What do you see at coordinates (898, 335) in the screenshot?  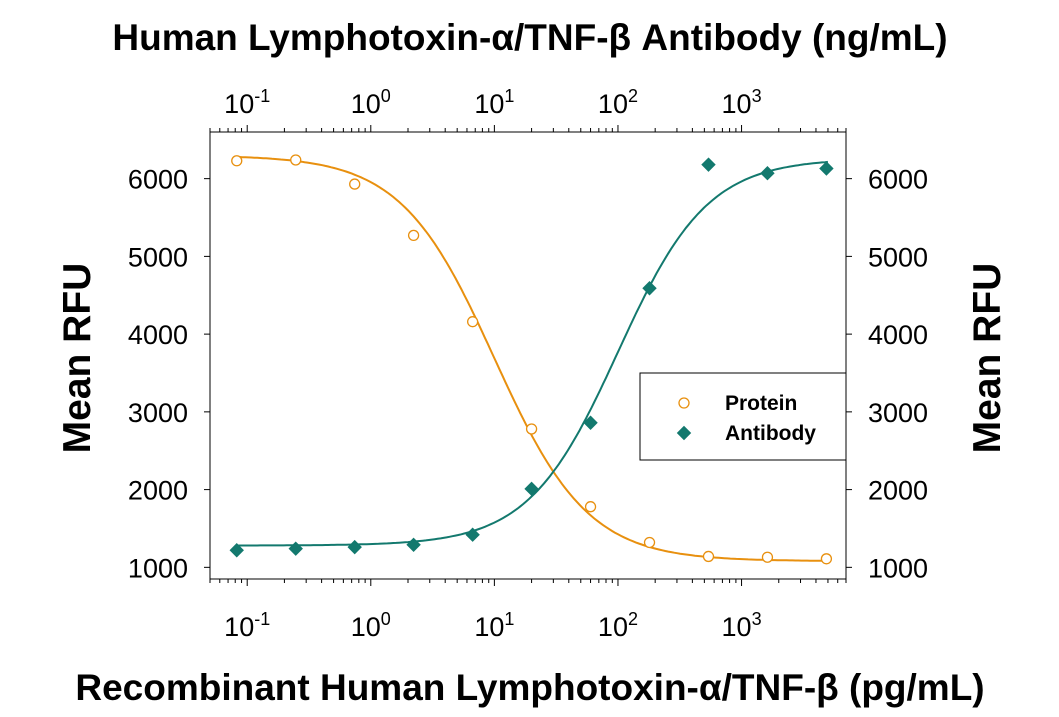 I see `y-tick-label-right: 4000` at bounding box center [898, 335].